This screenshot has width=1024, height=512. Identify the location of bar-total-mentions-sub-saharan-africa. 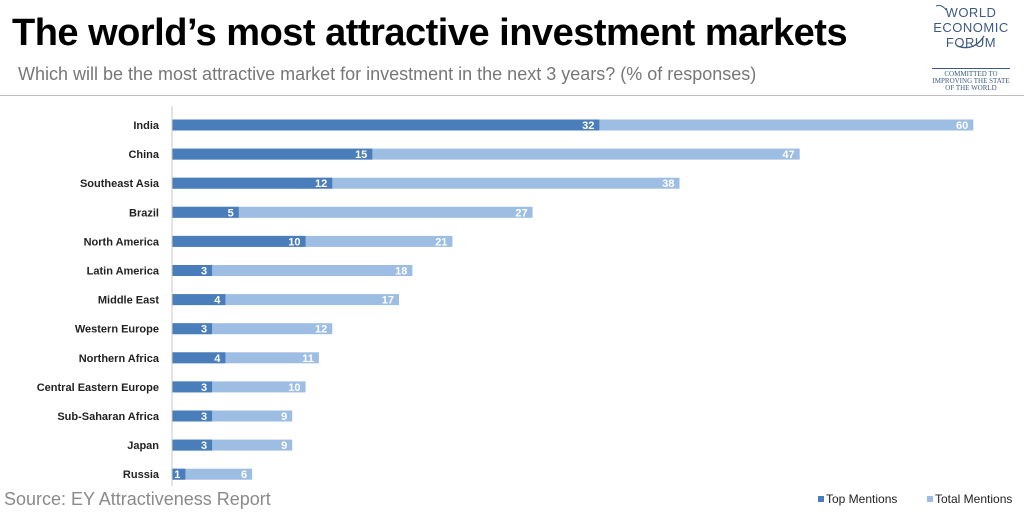
(232, 416).